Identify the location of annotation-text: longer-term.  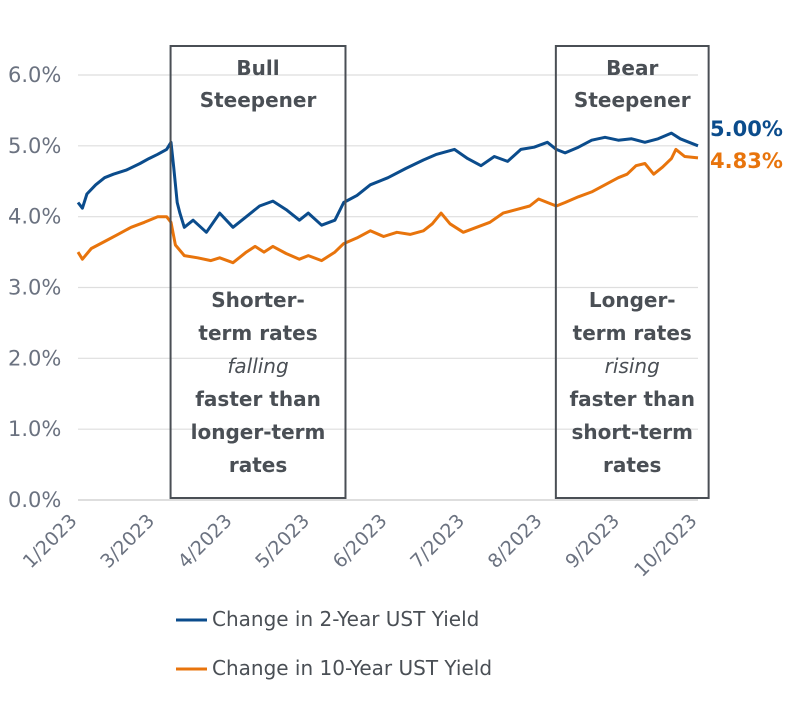
(258, 432).